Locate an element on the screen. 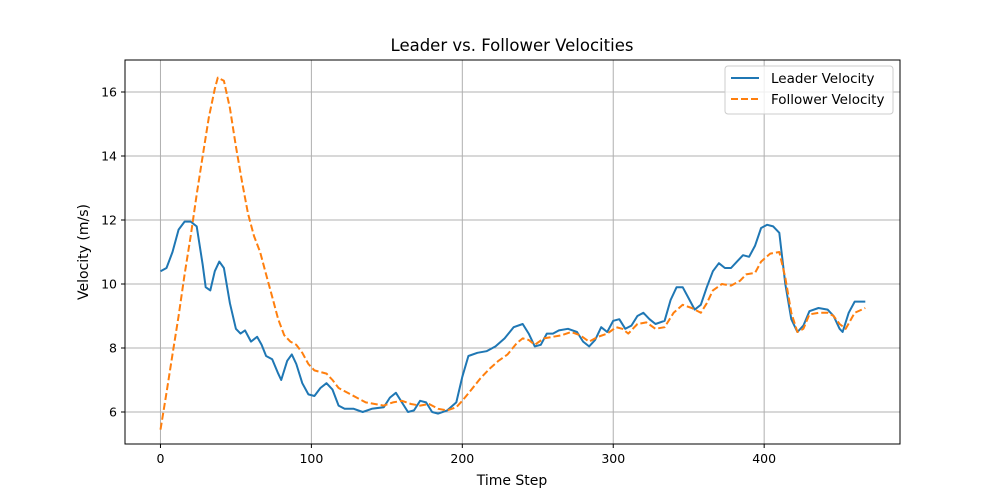 This screenshot has width=1000, height=500. legend-box is located at coordinates (809, 90).